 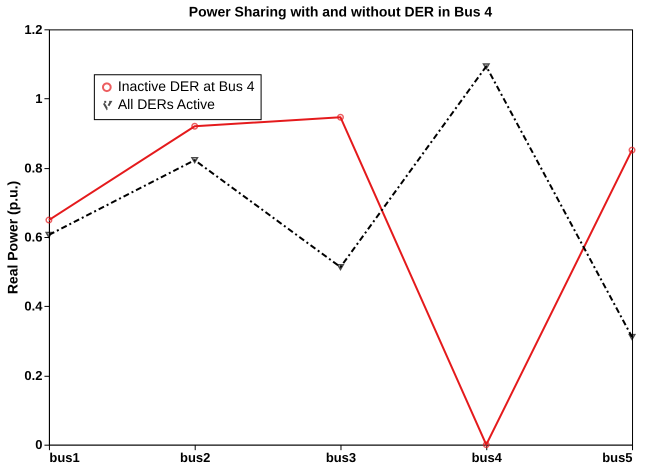 I want to click on y-tick-label: 0.6, so click(x=33, y=236).